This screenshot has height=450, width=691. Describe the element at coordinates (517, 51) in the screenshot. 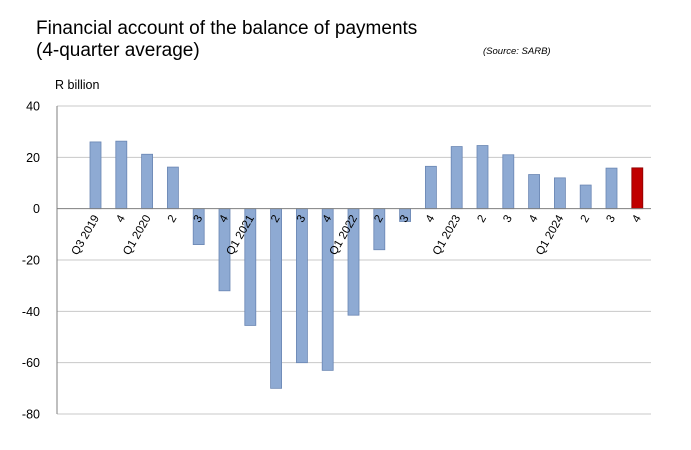

I see `source-note: (Source: SARB)` at that location.